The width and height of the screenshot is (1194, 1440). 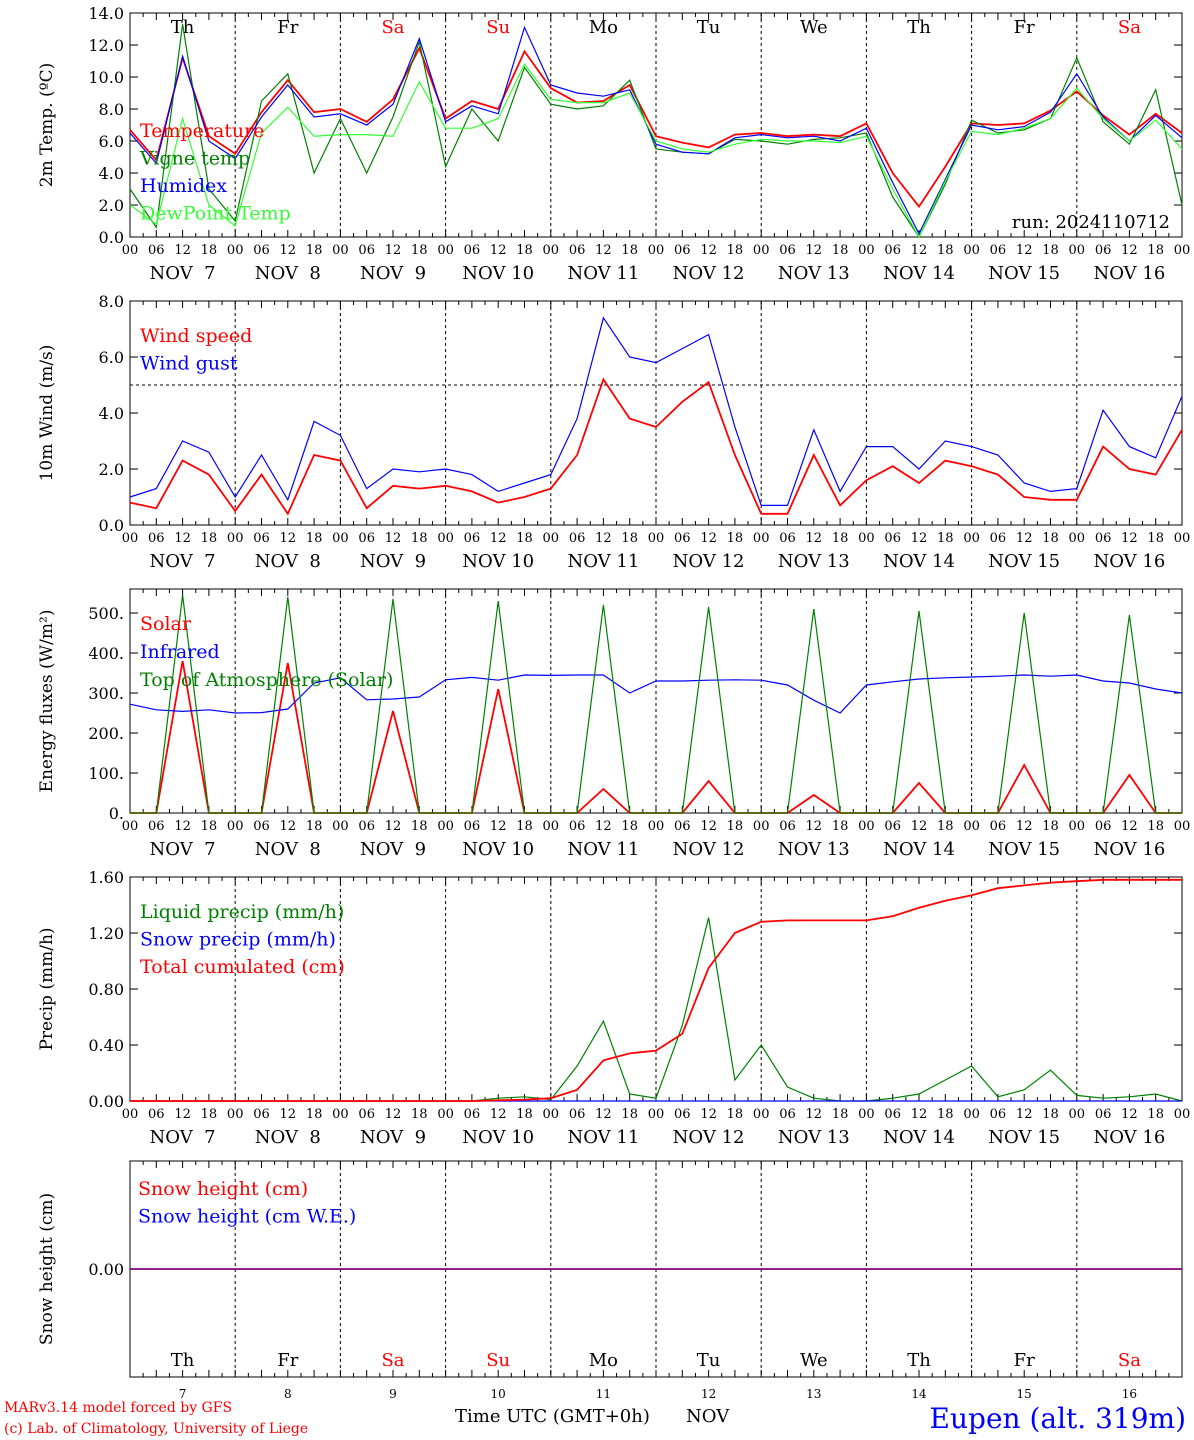 What do you see at coordinates (238, 940) in the screenshot?
I see `legend-entry: Snow precip (mm/h)` at bounding box center [238, 940].